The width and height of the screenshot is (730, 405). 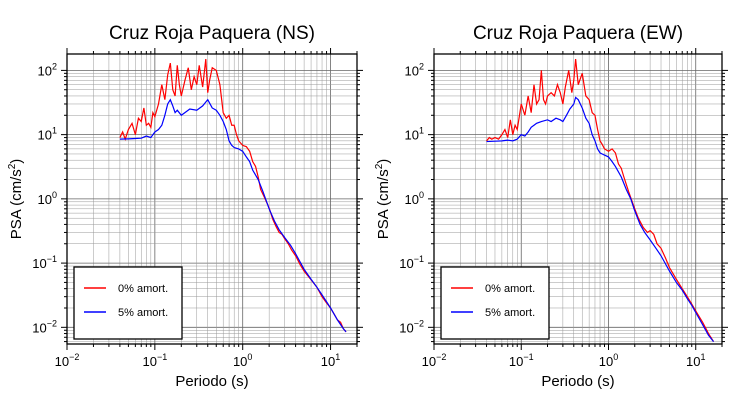 What do you see at coordinates (578, 33) in the screenshot?
I see `chart-title: Cruz Roja Paquera (EW)` at bounding box center [578, 33].